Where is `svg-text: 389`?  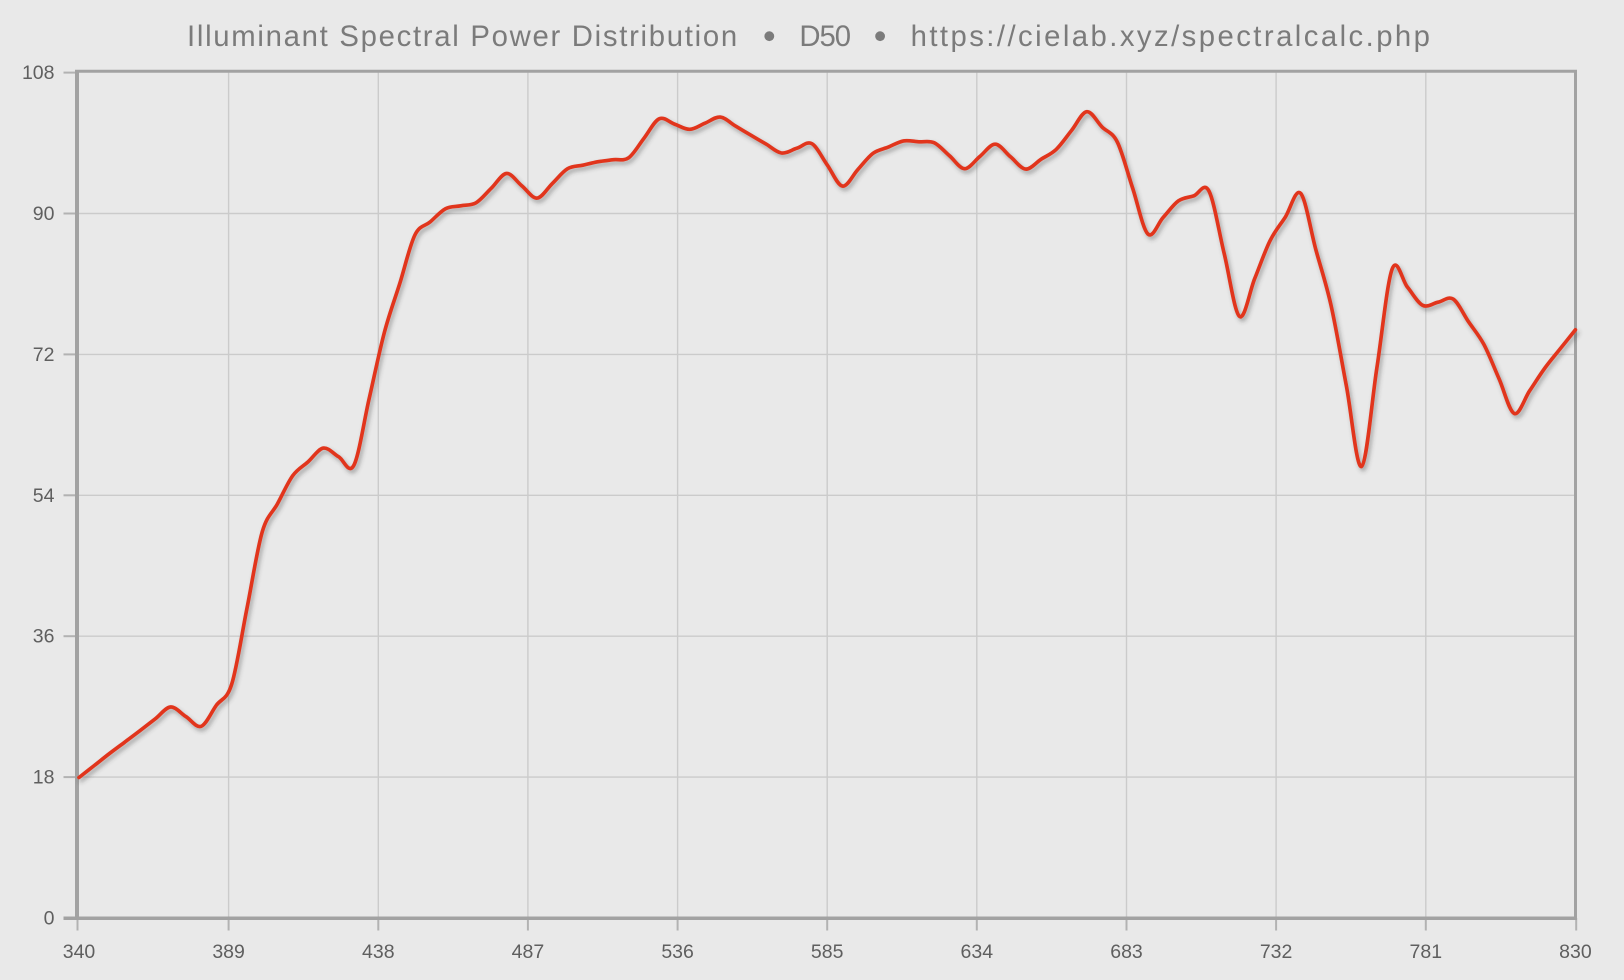 svg-text: 389 is located at coordinates (228, 952).